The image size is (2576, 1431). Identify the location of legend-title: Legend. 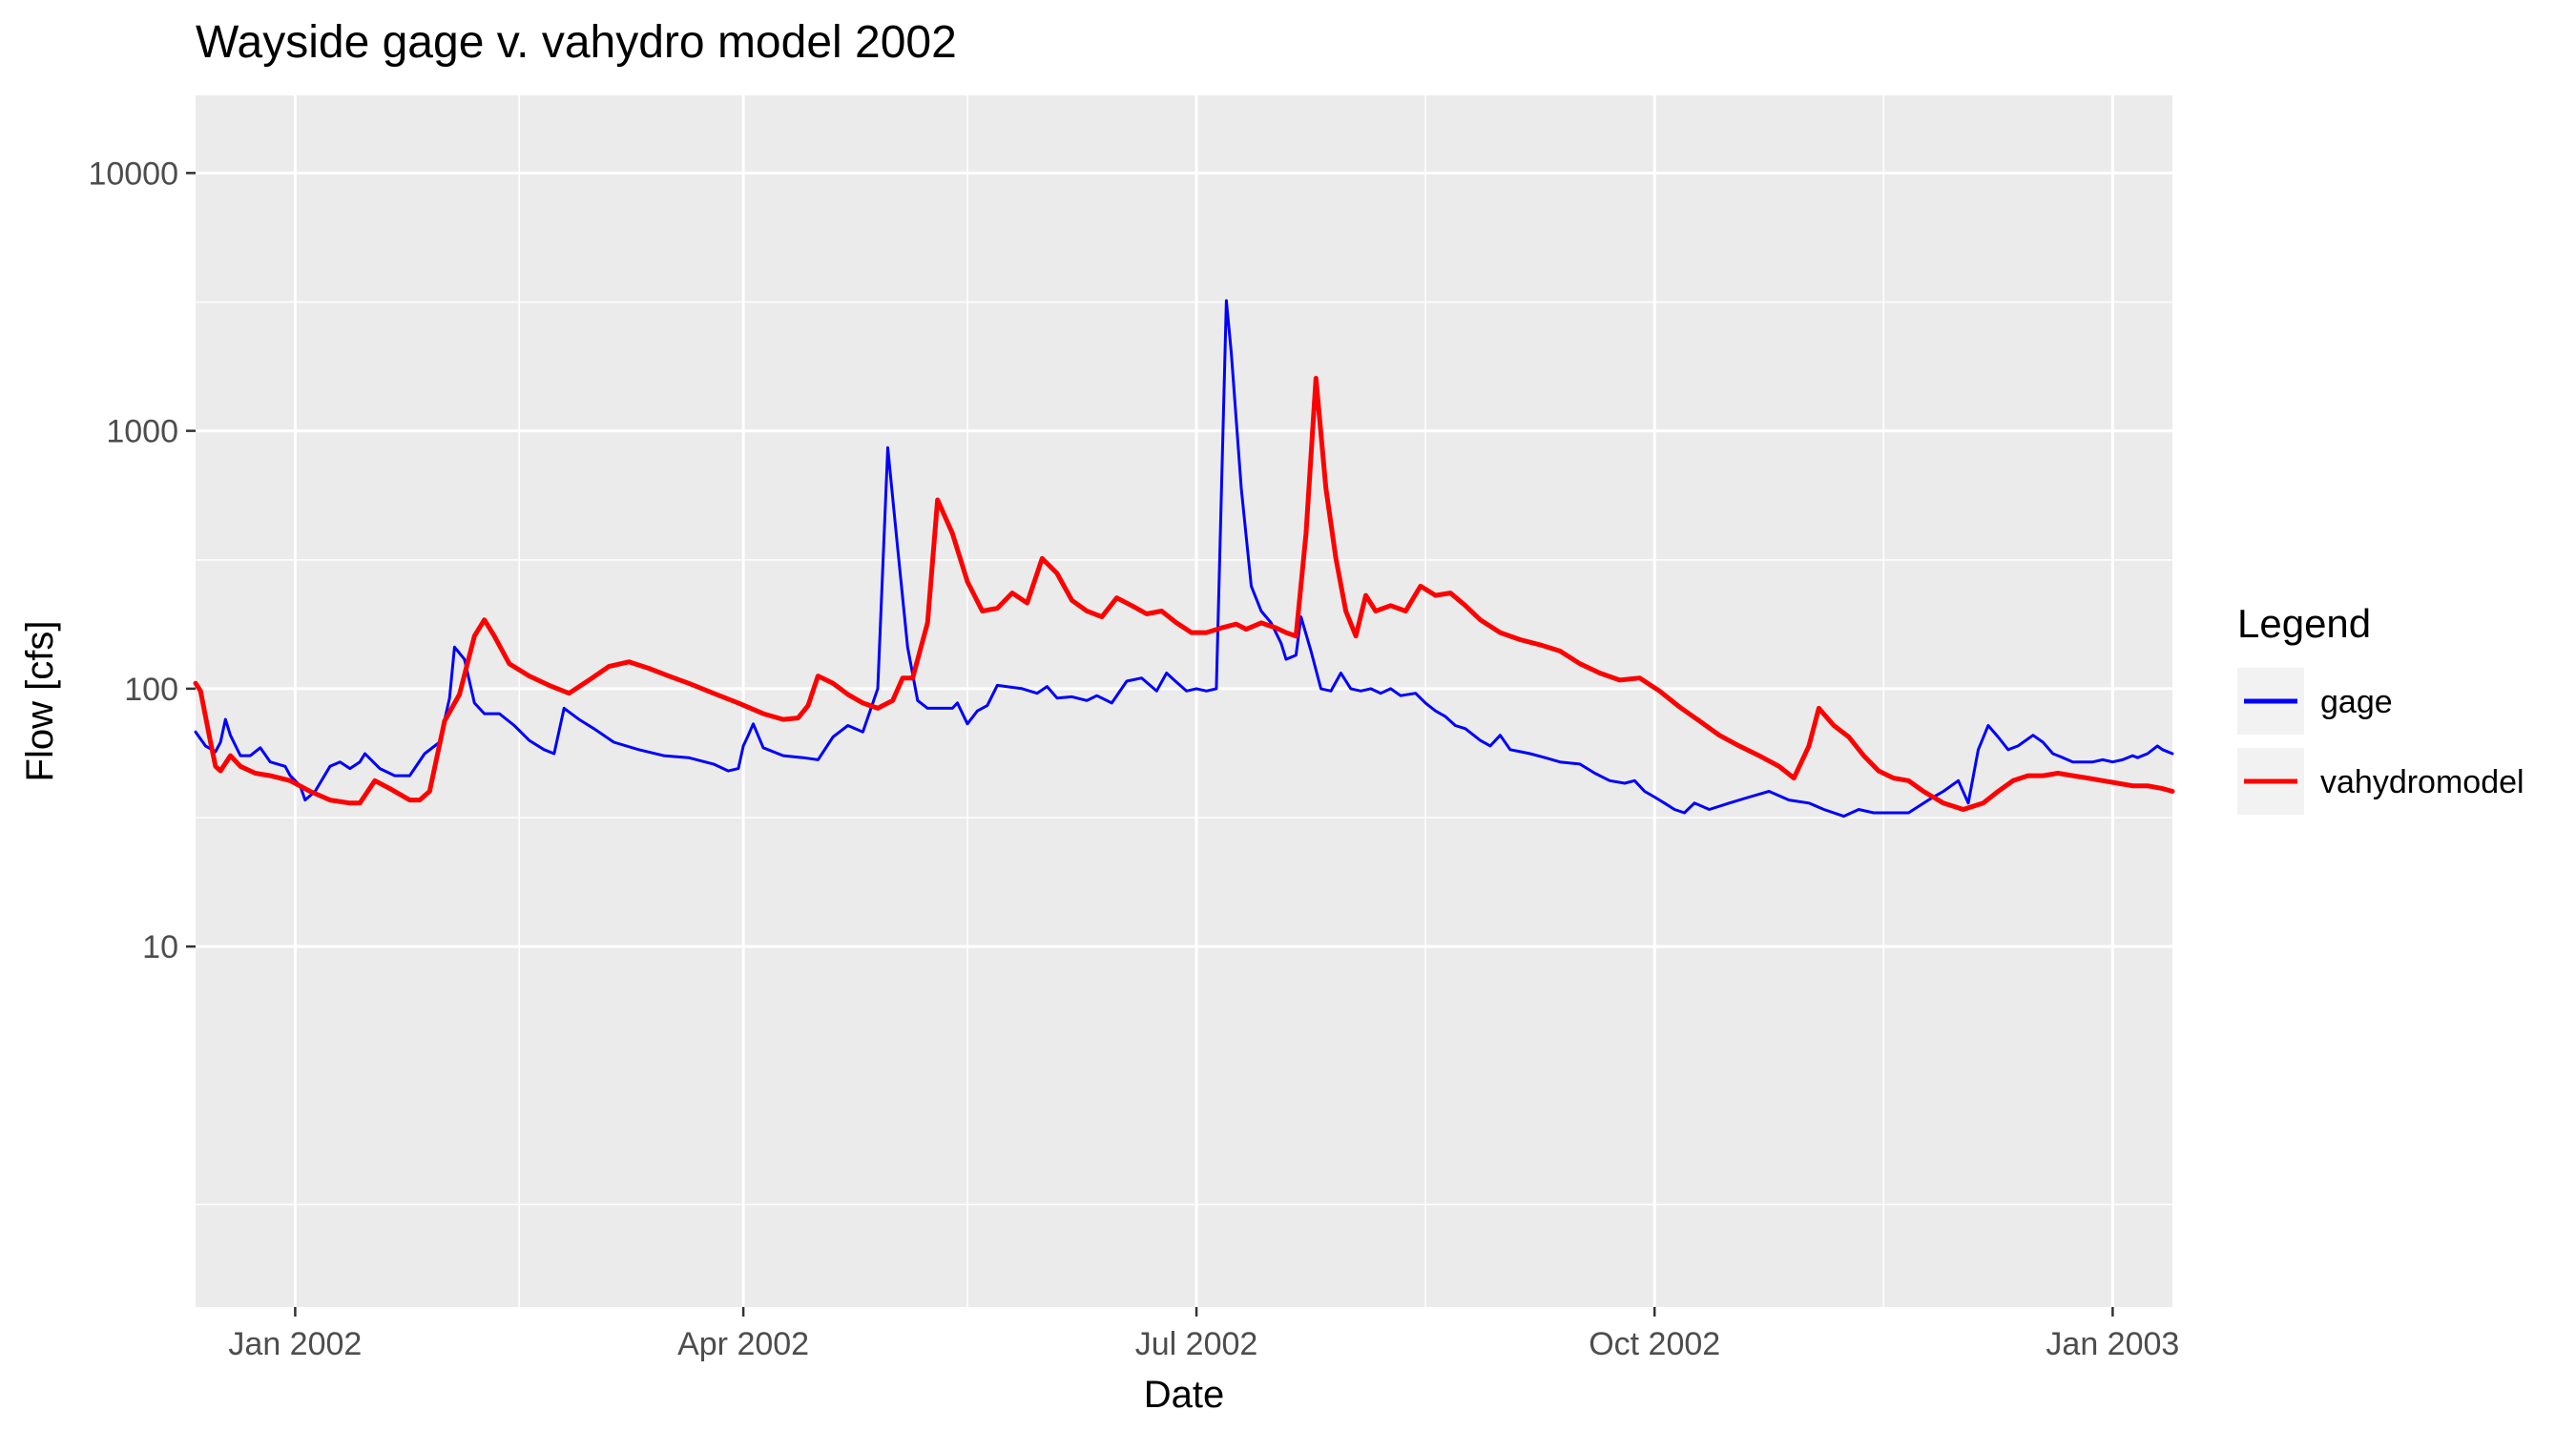
(2304, 623).